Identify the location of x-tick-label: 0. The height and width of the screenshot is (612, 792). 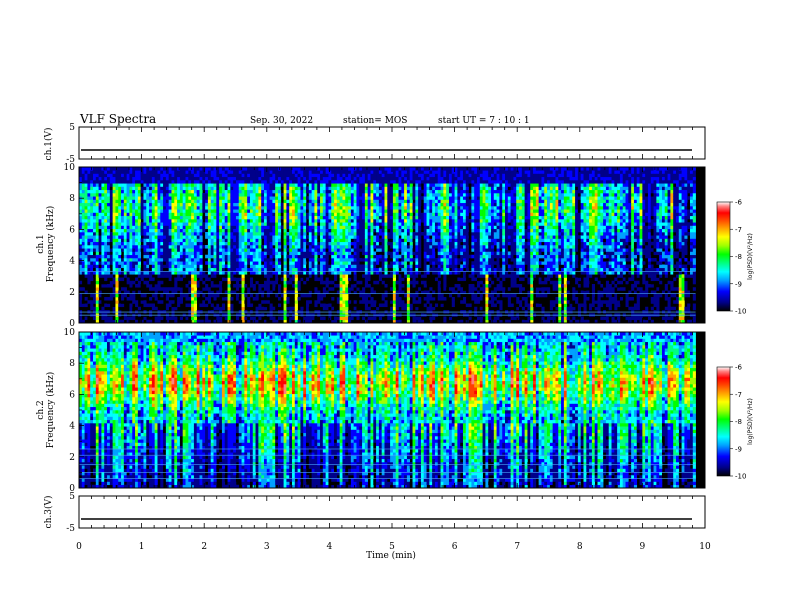
(79, 547).